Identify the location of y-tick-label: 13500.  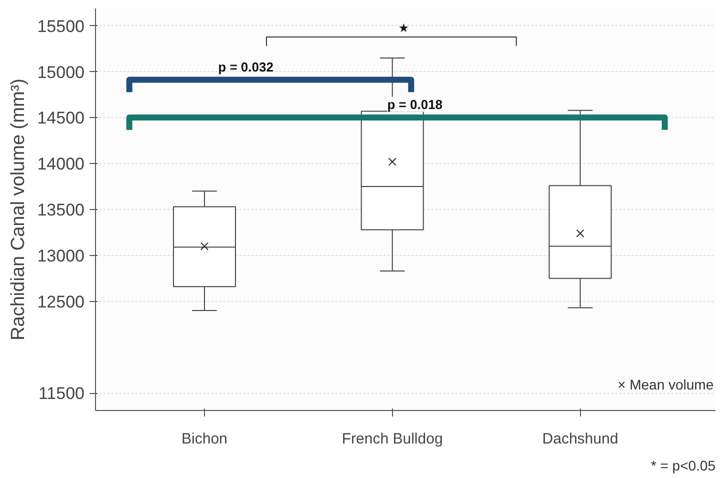
(61, 210).